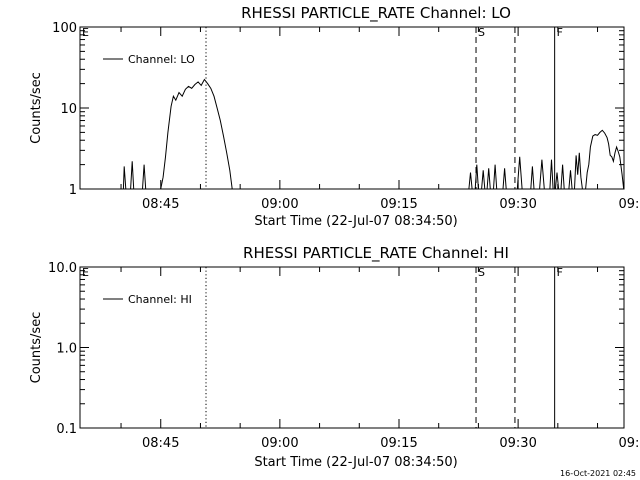 This screenshot has height=480, width=640. Describe the element at coordinates (160, 299) in the screenshot. I see `legend-label: Channel: HI` at that location.